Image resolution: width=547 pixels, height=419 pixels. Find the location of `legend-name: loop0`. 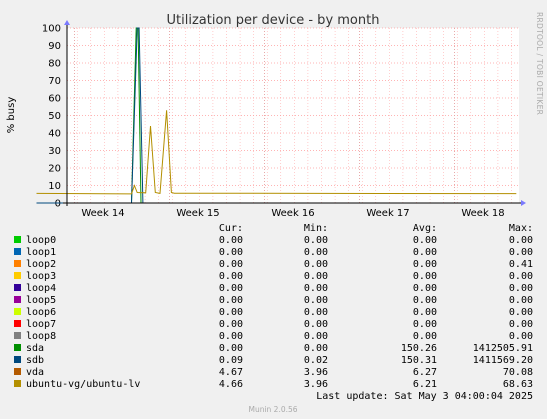

legend-name: loop0 is located at coordinates (41, 240).